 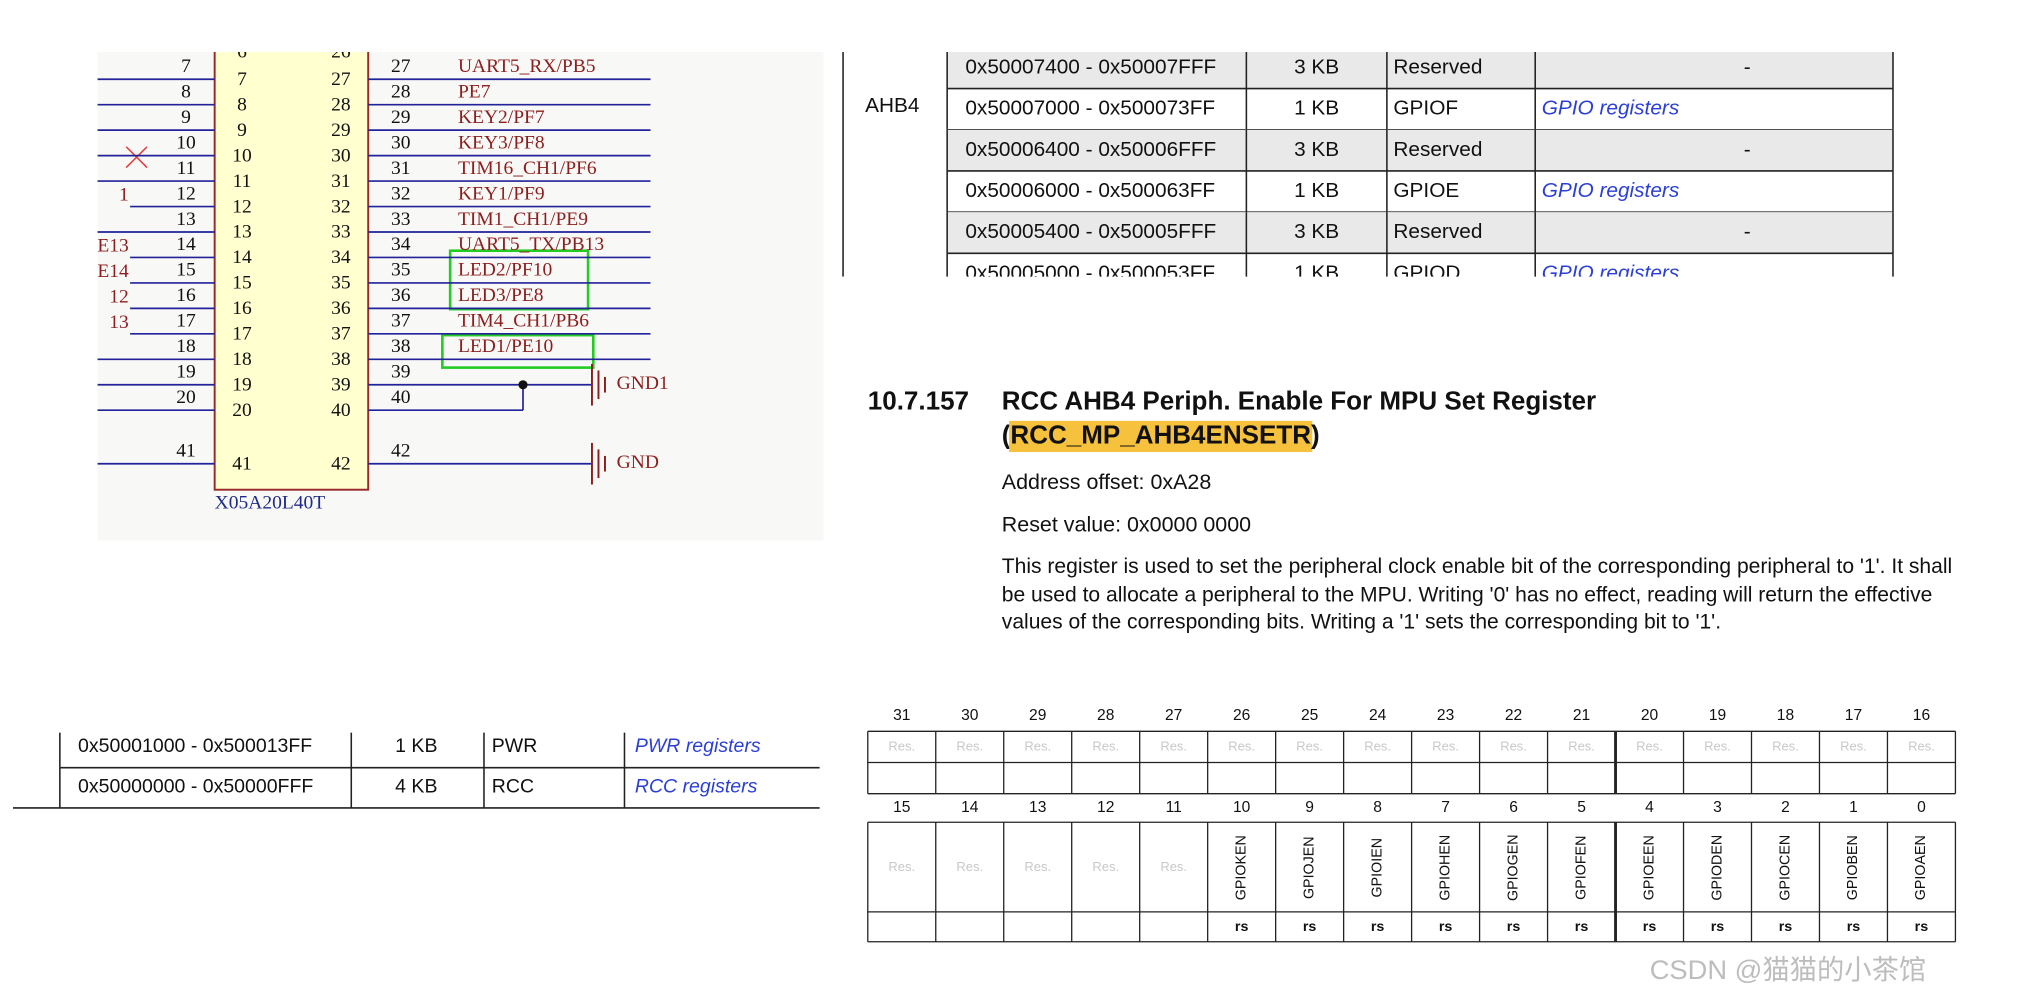 I want to click on bit-number: 8, so click(x=1377, y=807).